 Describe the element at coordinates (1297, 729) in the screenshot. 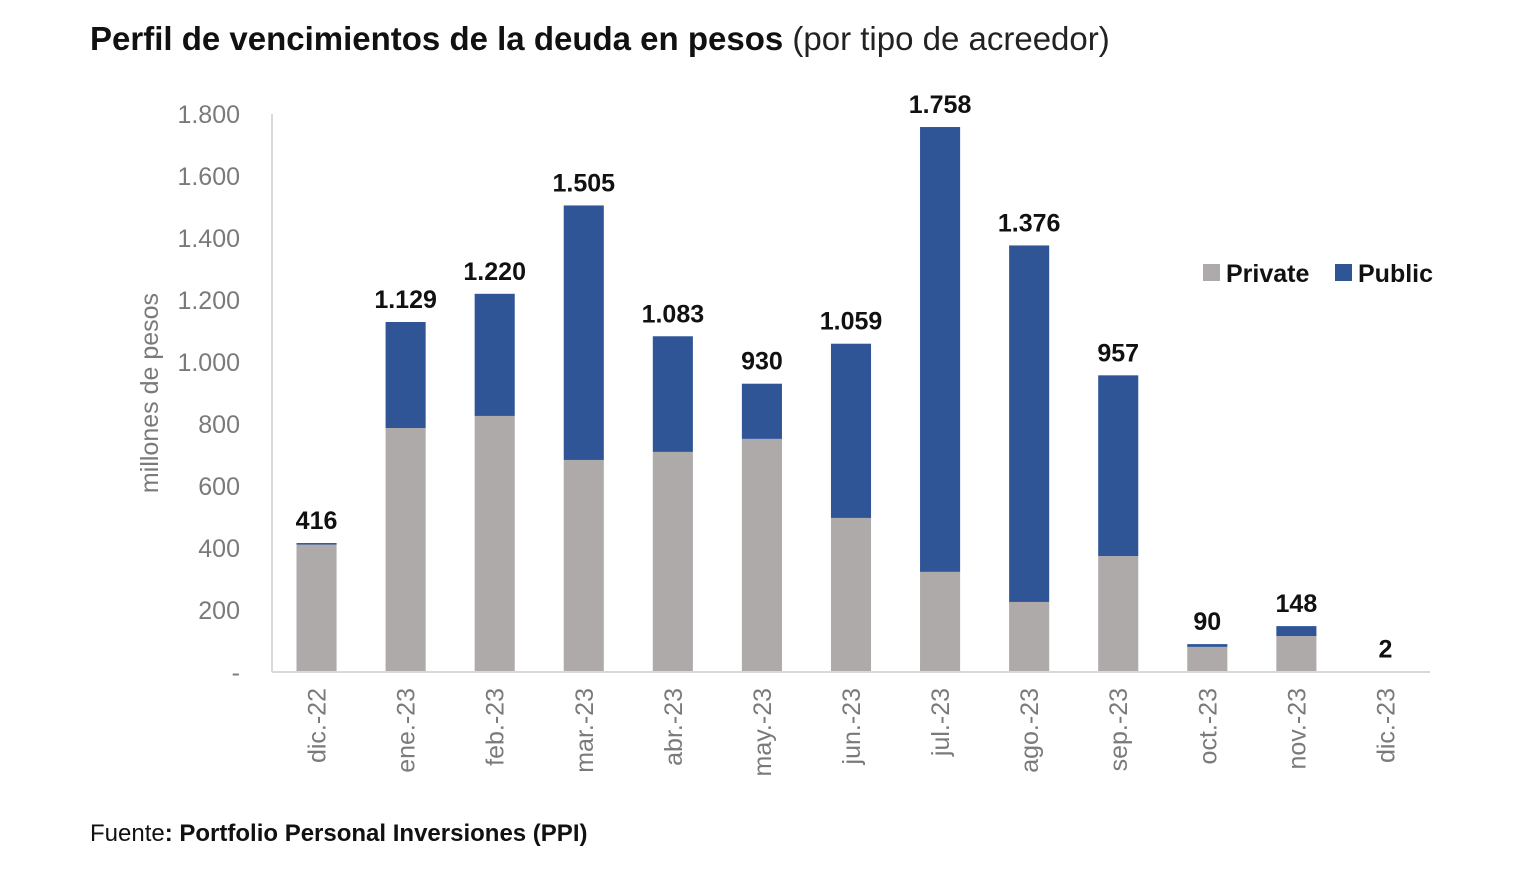

I see `x-tick-label: nov.-23` at that location.